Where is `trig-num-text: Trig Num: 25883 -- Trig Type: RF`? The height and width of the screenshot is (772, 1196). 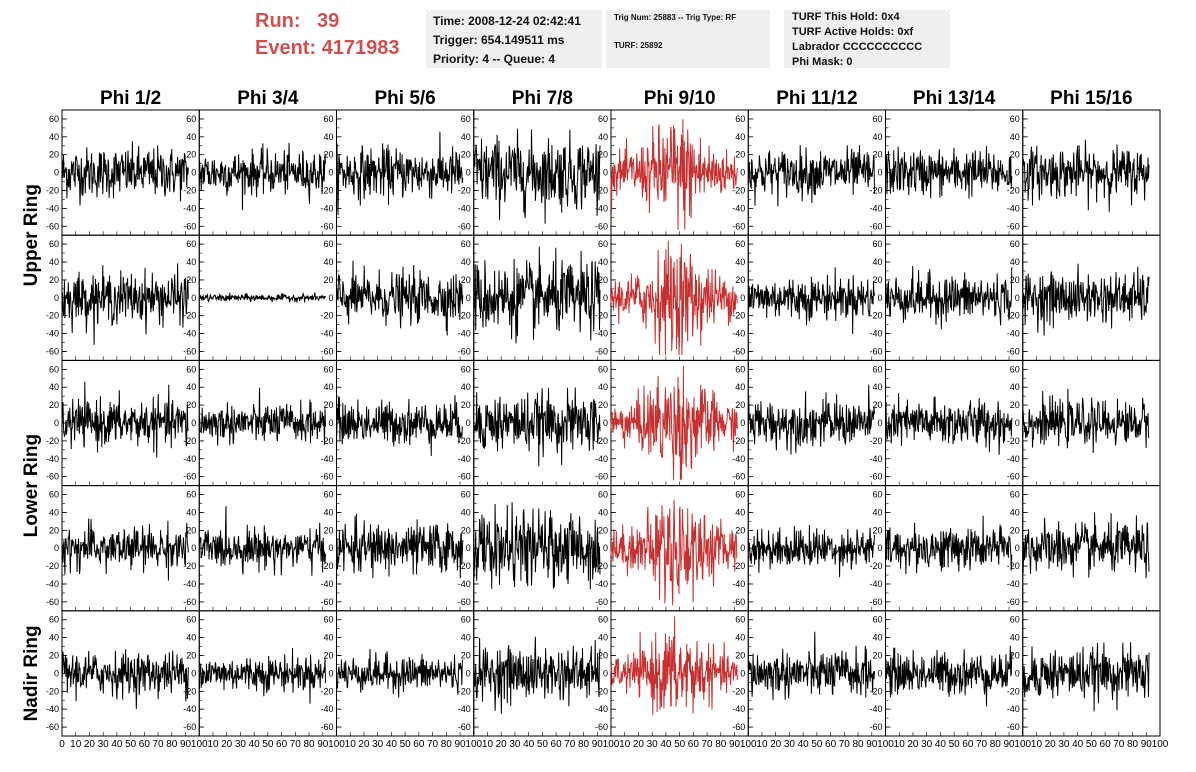 trig-num-text: Trig Num: 25883 -- Trig Type: RF is located at coordinates (675, 17).